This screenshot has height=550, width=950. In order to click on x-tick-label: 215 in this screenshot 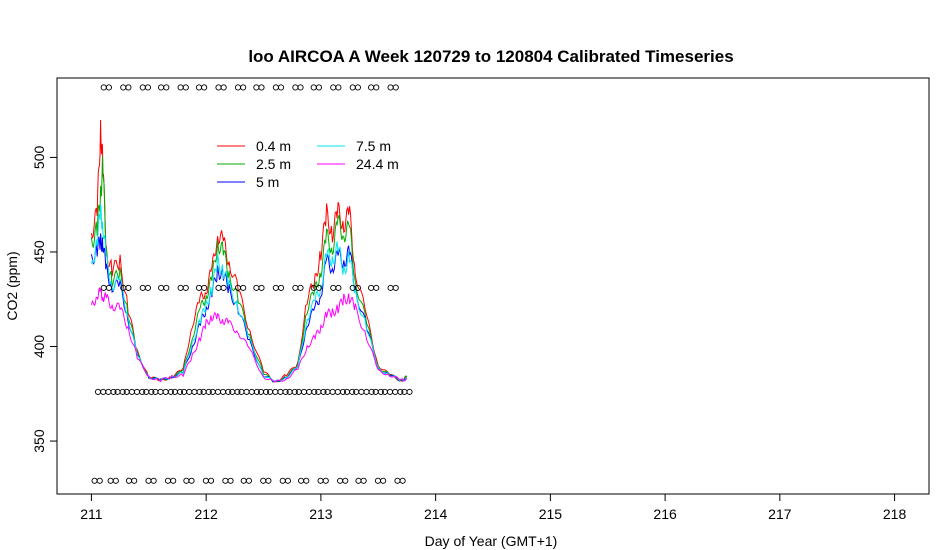, I will do `click(551, 514)`.